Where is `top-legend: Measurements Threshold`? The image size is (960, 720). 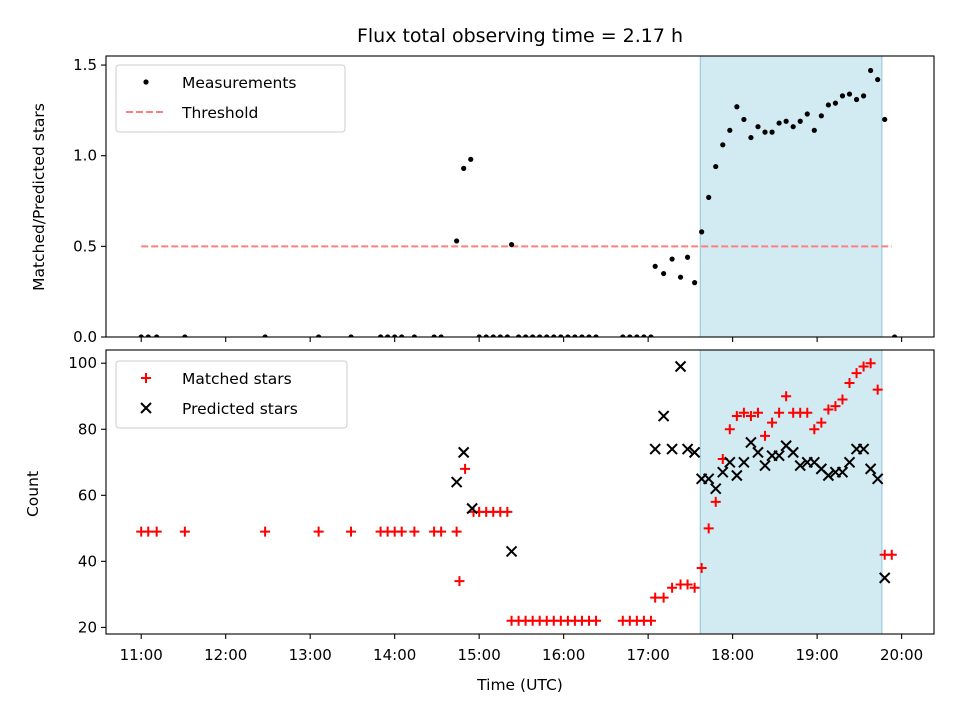
top-legend: Measurements Threshold is located at coordinates (230, 98).